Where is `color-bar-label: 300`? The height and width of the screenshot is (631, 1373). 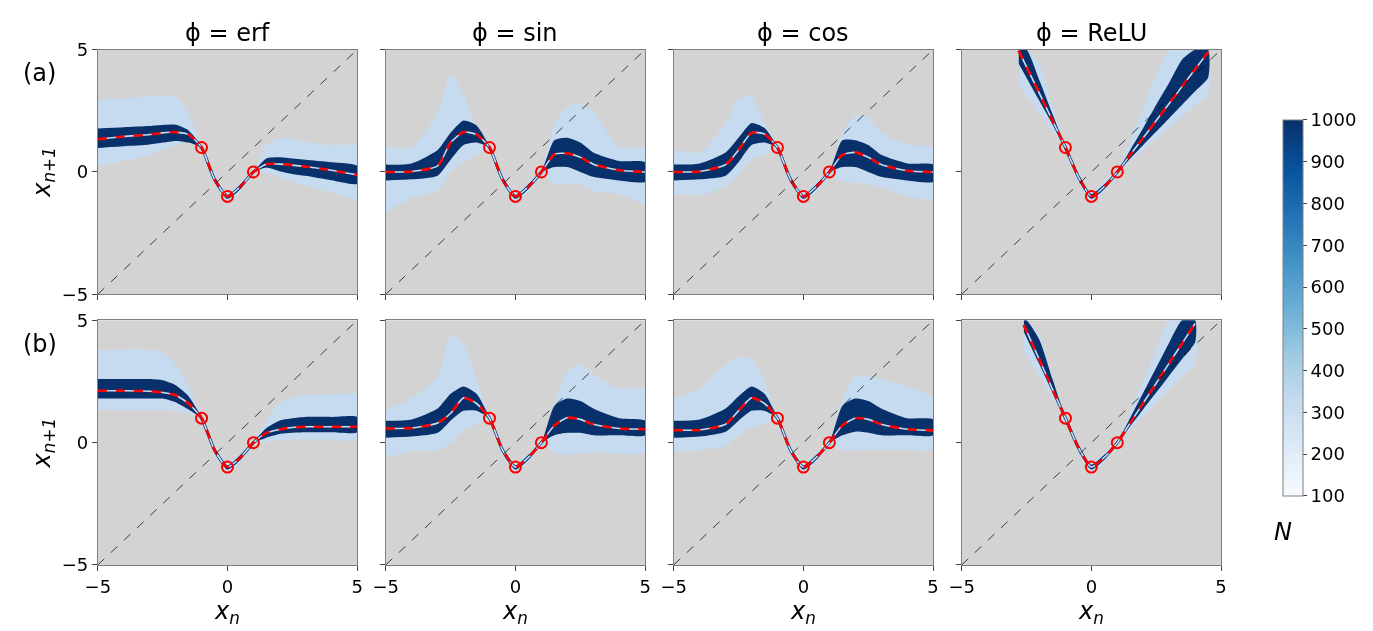
color-bar-label: 300 is located at coordinates (1327, 412).